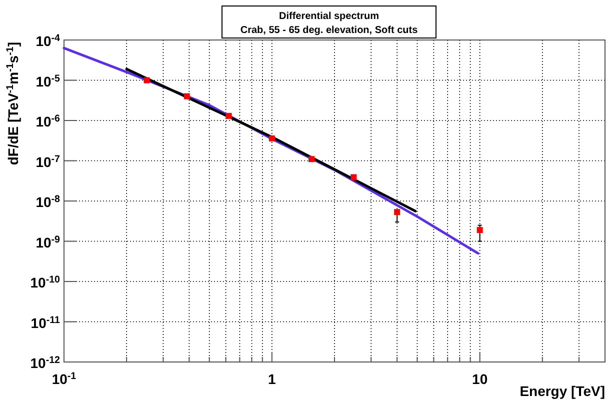 The height and width of the screenshot is (402, 608). What do you see at coordinates (562, 391) in the screenshot?
I see `x-axis-title: Energy [TeV]` at bounding box center [562, 391].